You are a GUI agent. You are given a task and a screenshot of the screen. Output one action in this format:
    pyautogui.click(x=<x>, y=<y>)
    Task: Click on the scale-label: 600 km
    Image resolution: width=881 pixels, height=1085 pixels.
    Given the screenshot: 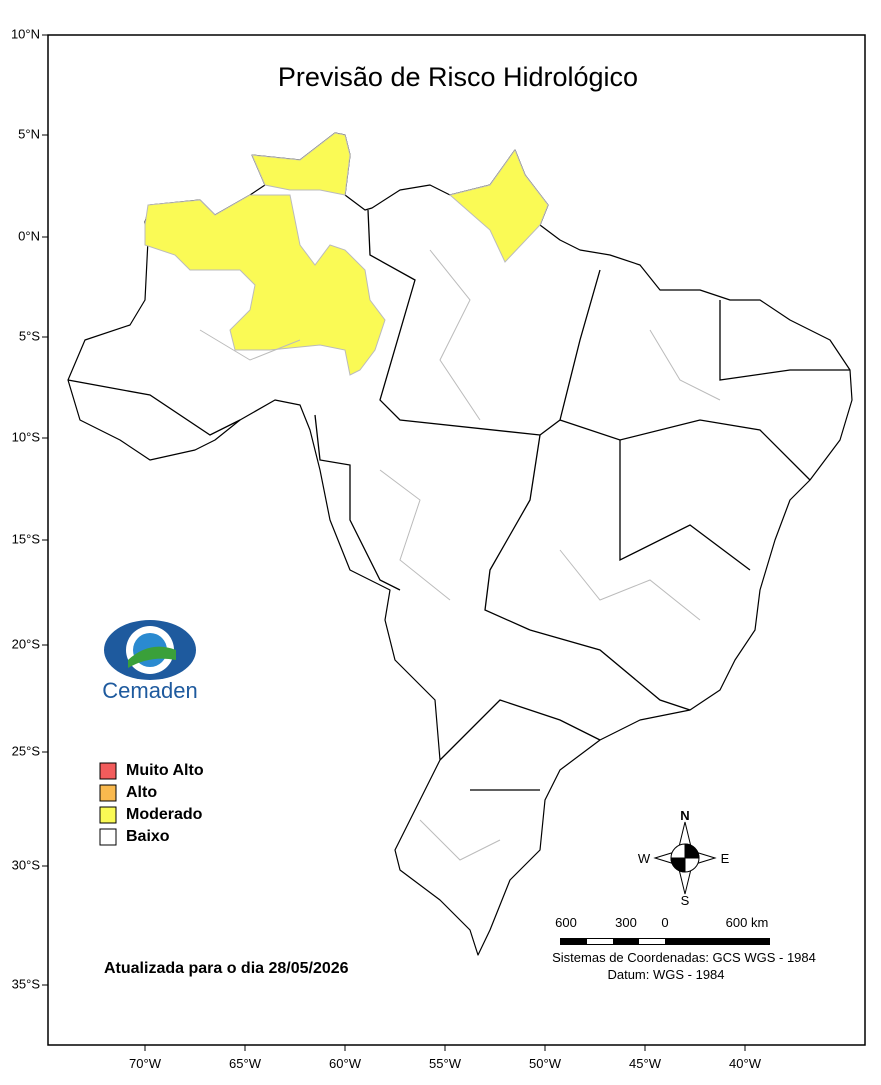 What is the action you would take?
    pyautogui.click(x=747, y=922)
    